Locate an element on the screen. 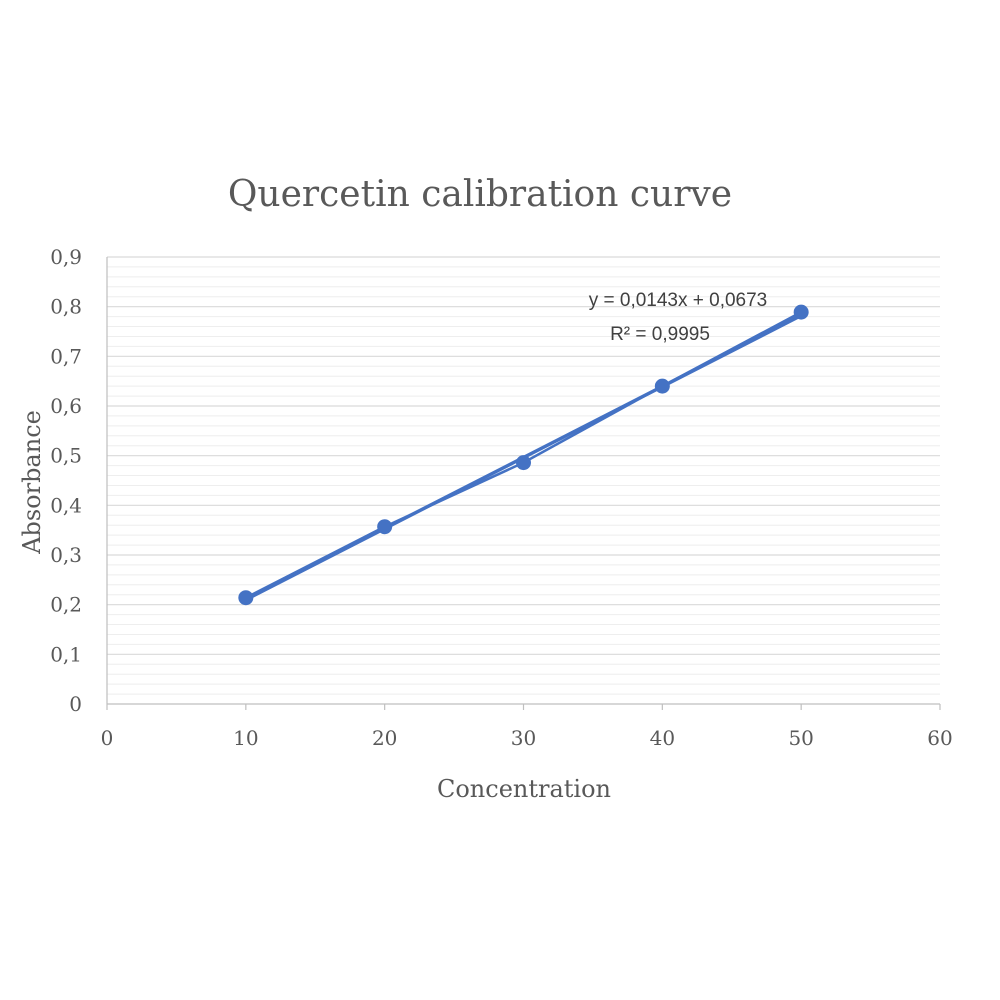  x-tick-label: 10 is located at coordinates (245, 738).